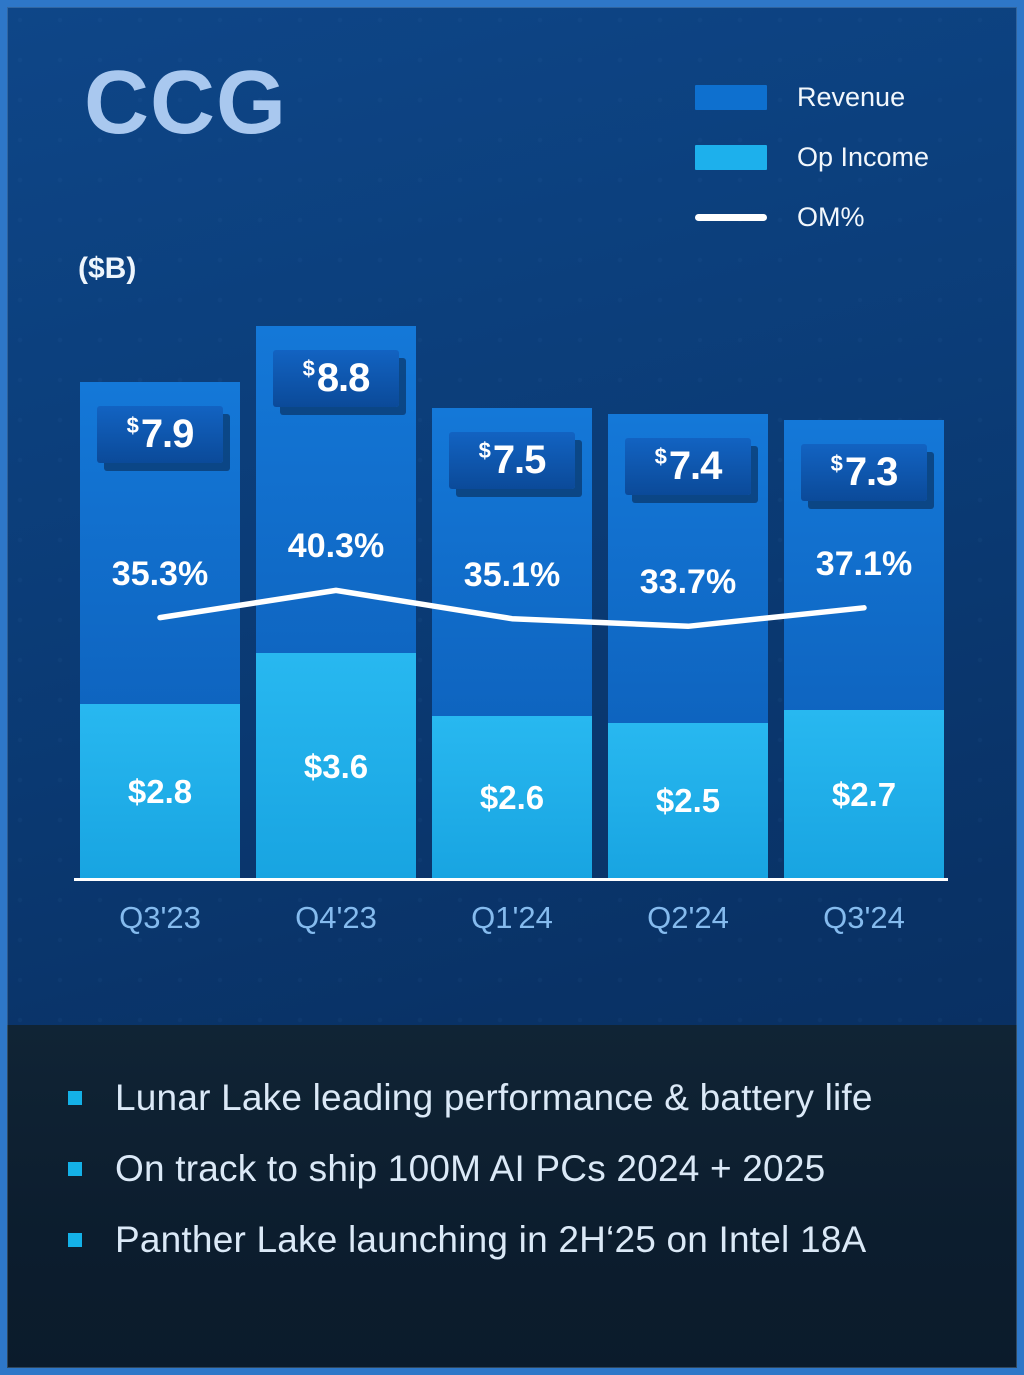 Image resolution: width=1024 pixels, height=1375 pixels. What do you see at coordinates (336, 595) in the screenshot?
I see `bar-group: 40.3% $3.6 $8.8` at bounding box center [336, 595].